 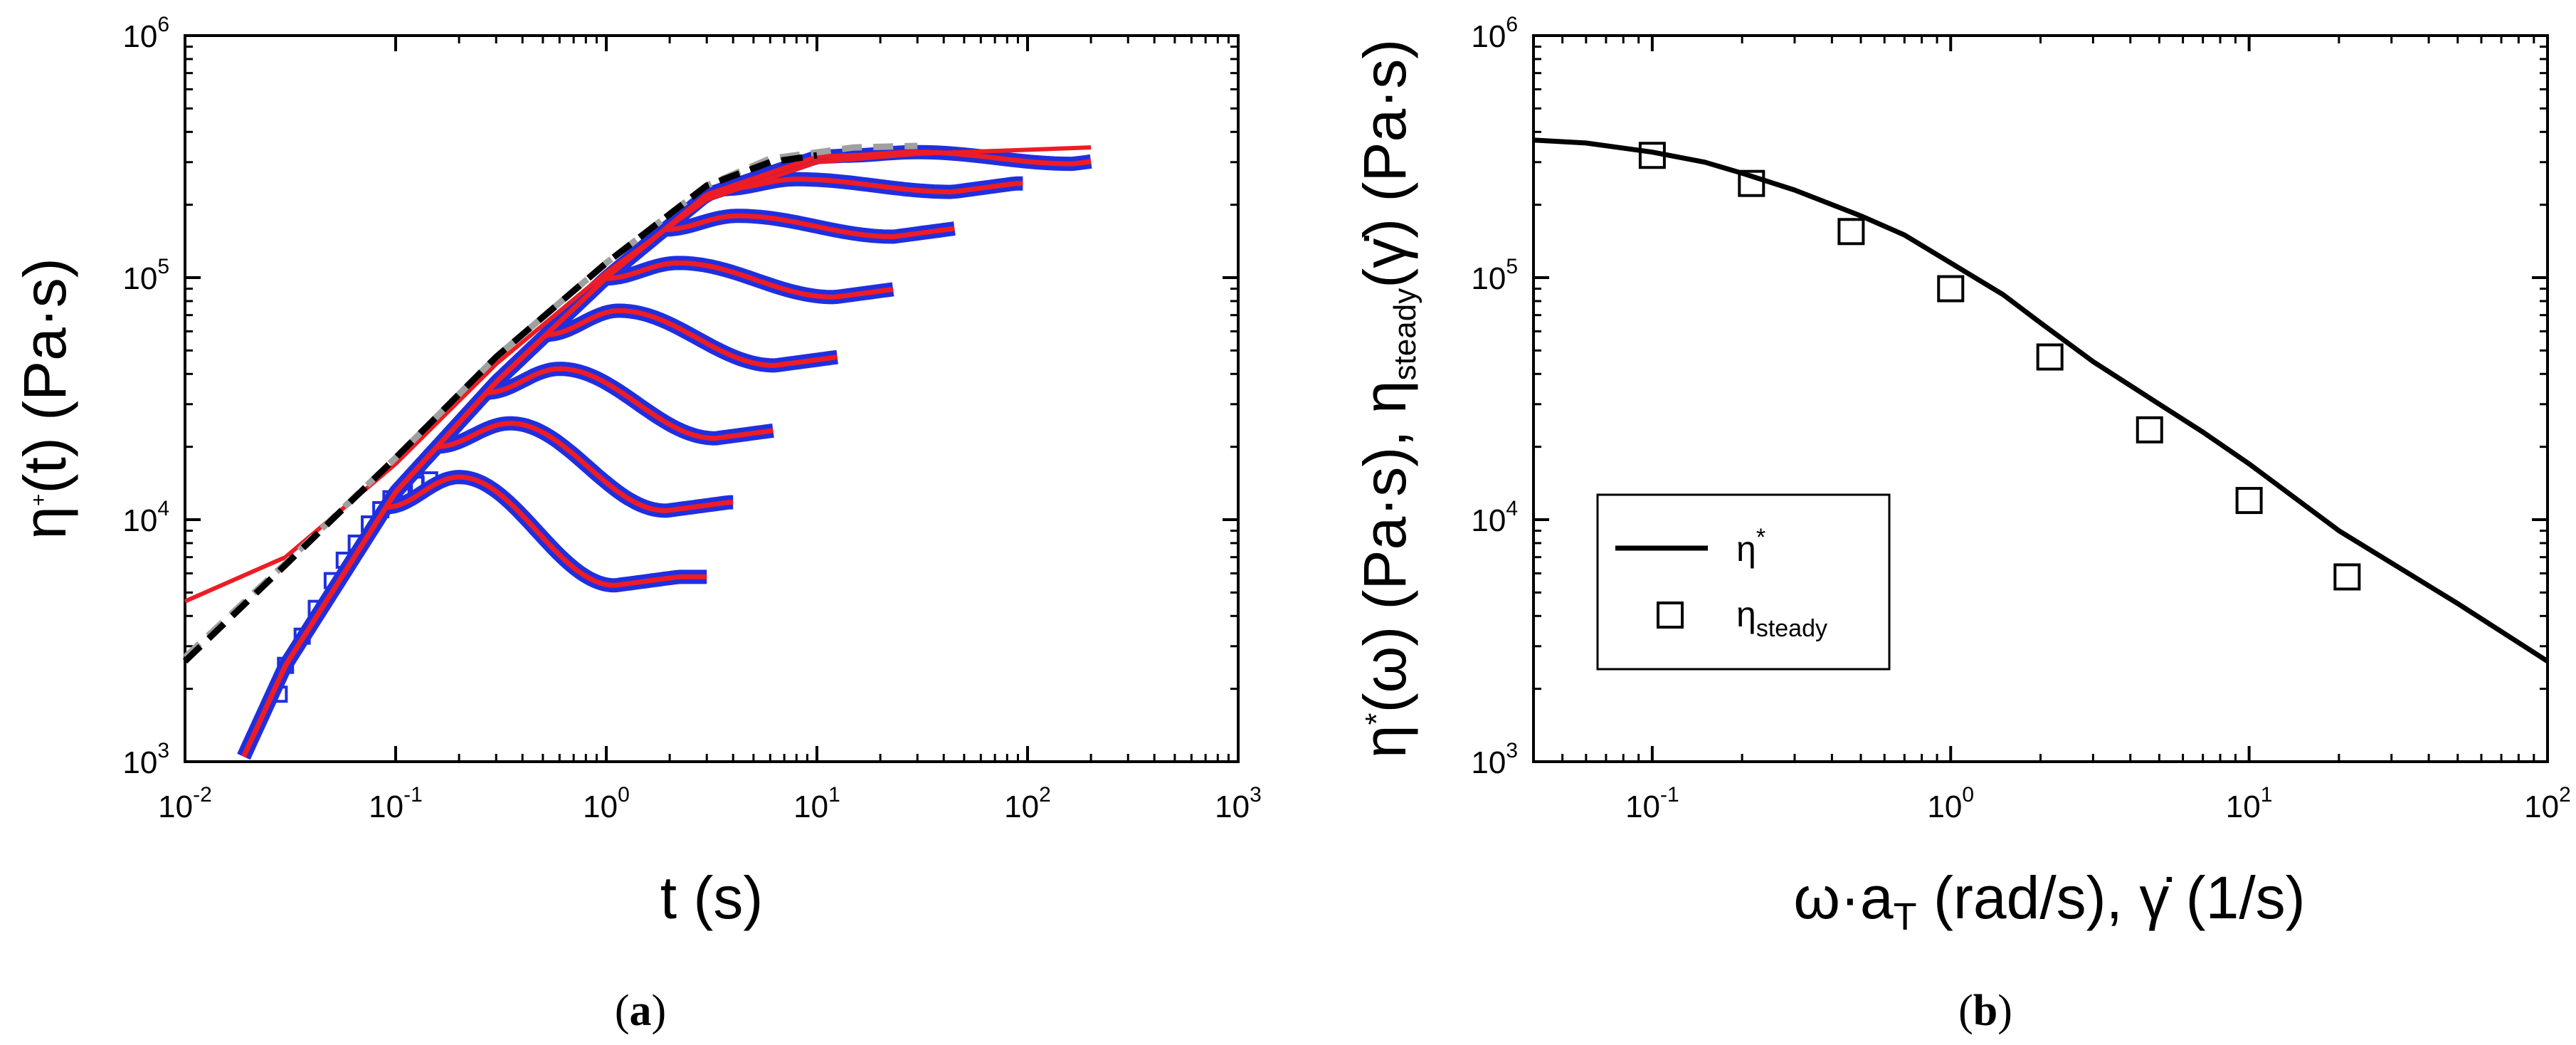 What do you see at coordinates (145, 33) in the screenshot?
I see `a-ytick-label: 10⁶` at bounding box center [145, 33].